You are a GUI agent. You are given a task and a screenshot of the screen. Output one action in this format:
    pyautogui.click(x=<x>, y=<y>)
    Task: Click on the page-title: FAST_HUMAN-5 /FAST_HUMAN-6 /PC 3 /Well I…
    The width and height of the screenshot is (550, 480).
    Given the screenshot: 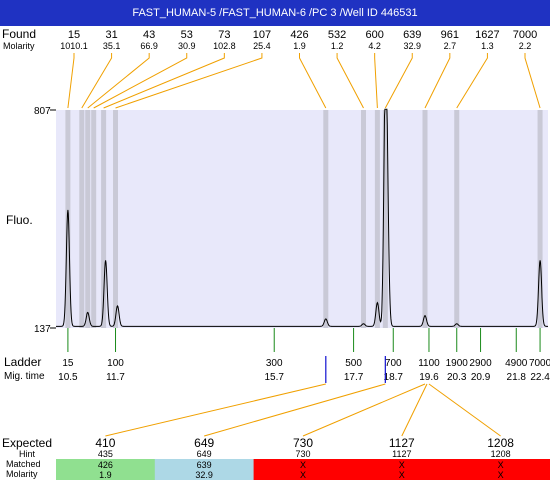 What is the action you would take?
    pyautogui.click(x=275, y=13)
    